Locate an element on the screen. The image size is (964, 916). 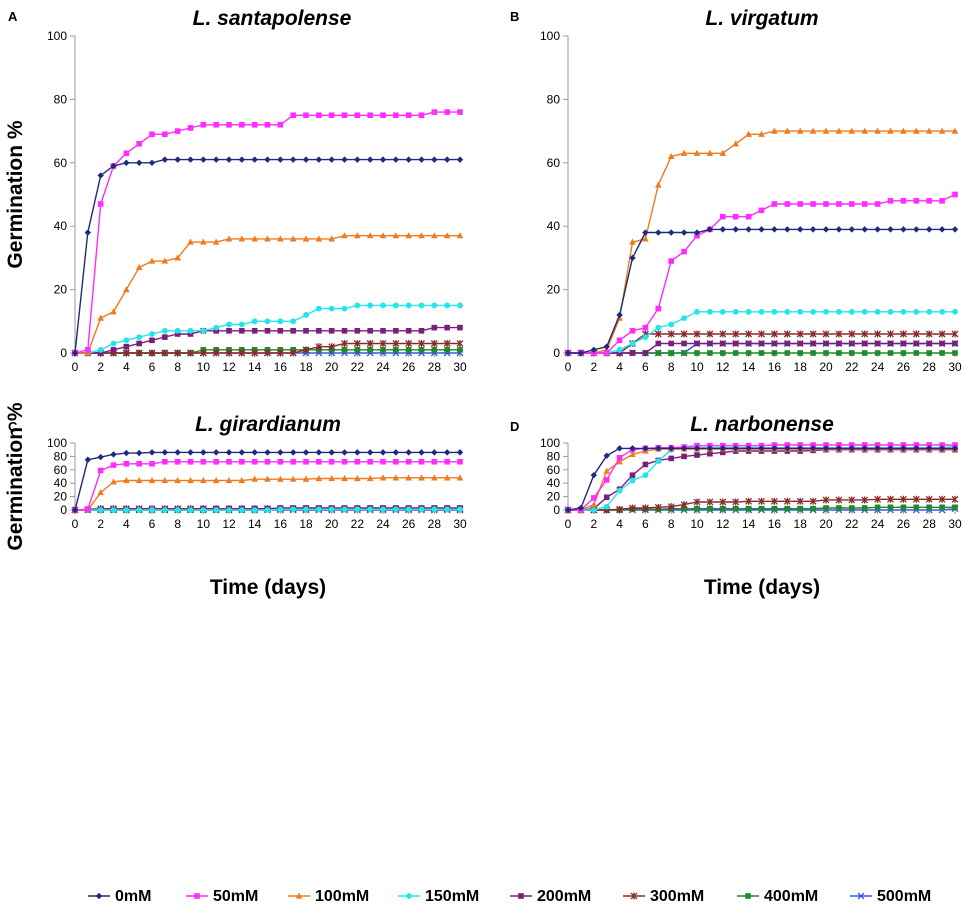
panel-a-xtick-label: 0 is located at coordinates (75, 367).